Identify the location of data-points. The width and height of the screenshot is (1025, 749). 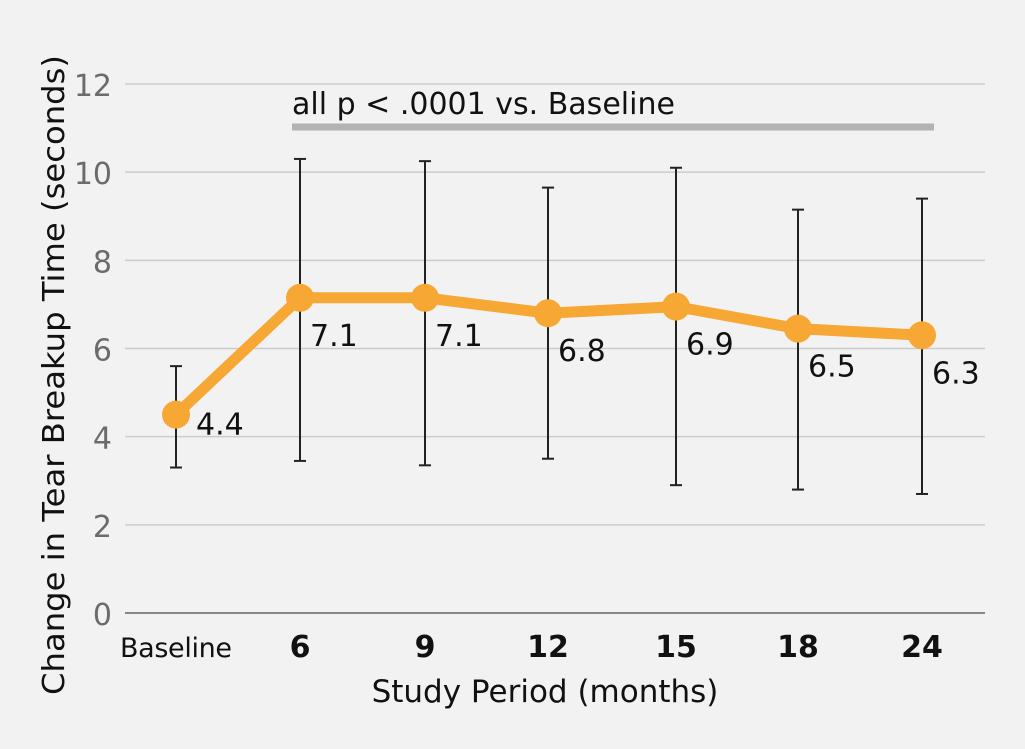
(549, 356).